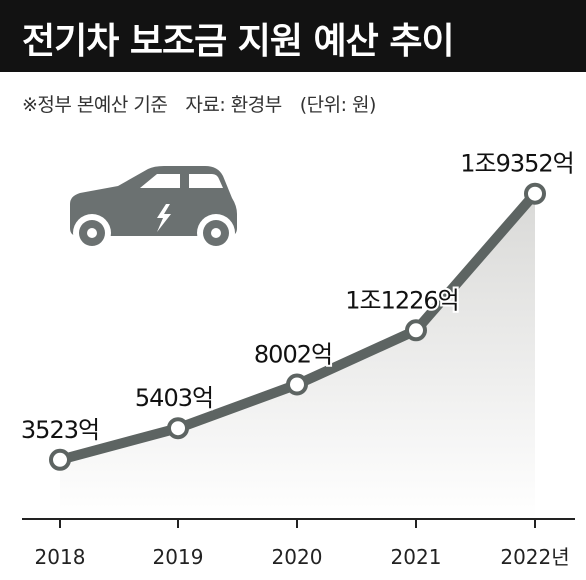 The image size is (586, 580). I want to click on data-label: 8002억, so click(293, 355).